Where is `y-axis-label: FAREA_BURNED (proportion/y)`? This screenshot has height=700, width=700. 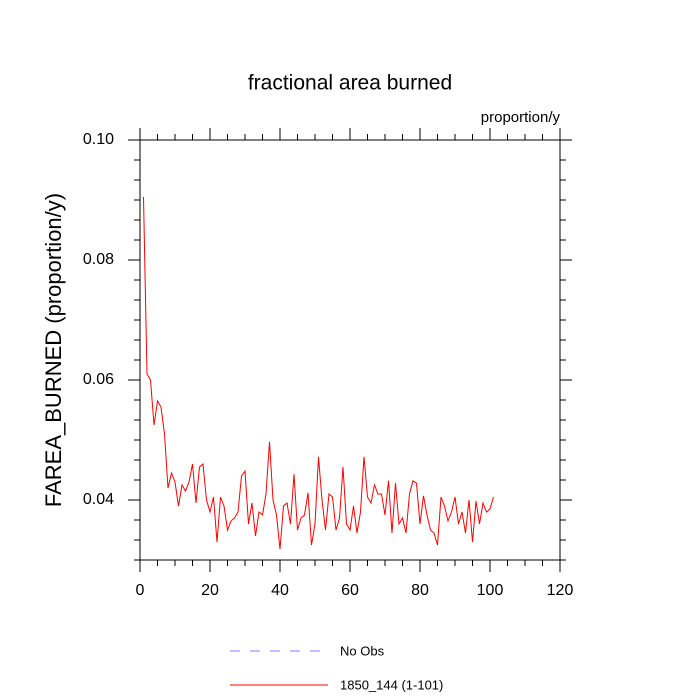
y-axis-label: FAREA_BURNED (proportion/y) is located at coordinates (53, 350).